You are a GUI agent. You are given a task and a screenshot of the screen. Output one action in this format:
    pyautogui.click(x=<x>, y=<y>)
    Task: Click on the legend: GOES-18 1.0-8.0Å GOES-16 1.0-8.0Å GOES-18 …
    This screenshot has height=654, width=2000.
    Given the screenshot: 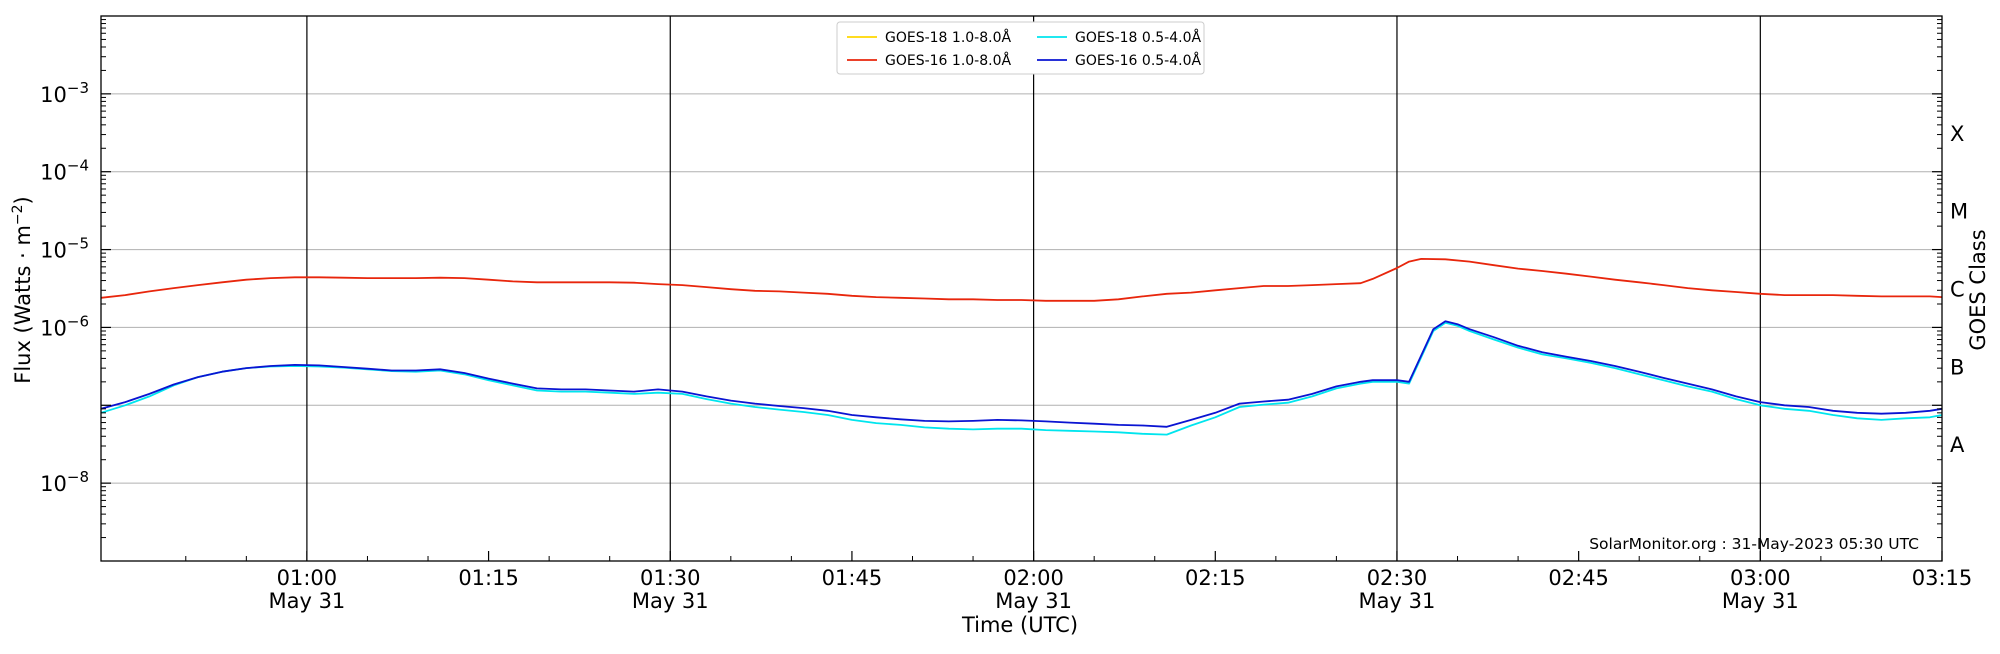 What is the action you would take?
    pyautogui.click(x=1020, y=48)
    